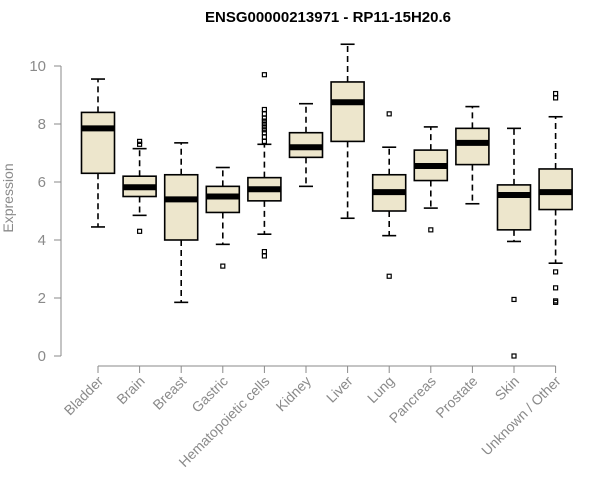 This screenshot has width=600, height=500. What do you see at coordinates (42, 240) in the screenshot?
I see `y-tick-label: 4` at bounding box center [42, 240].